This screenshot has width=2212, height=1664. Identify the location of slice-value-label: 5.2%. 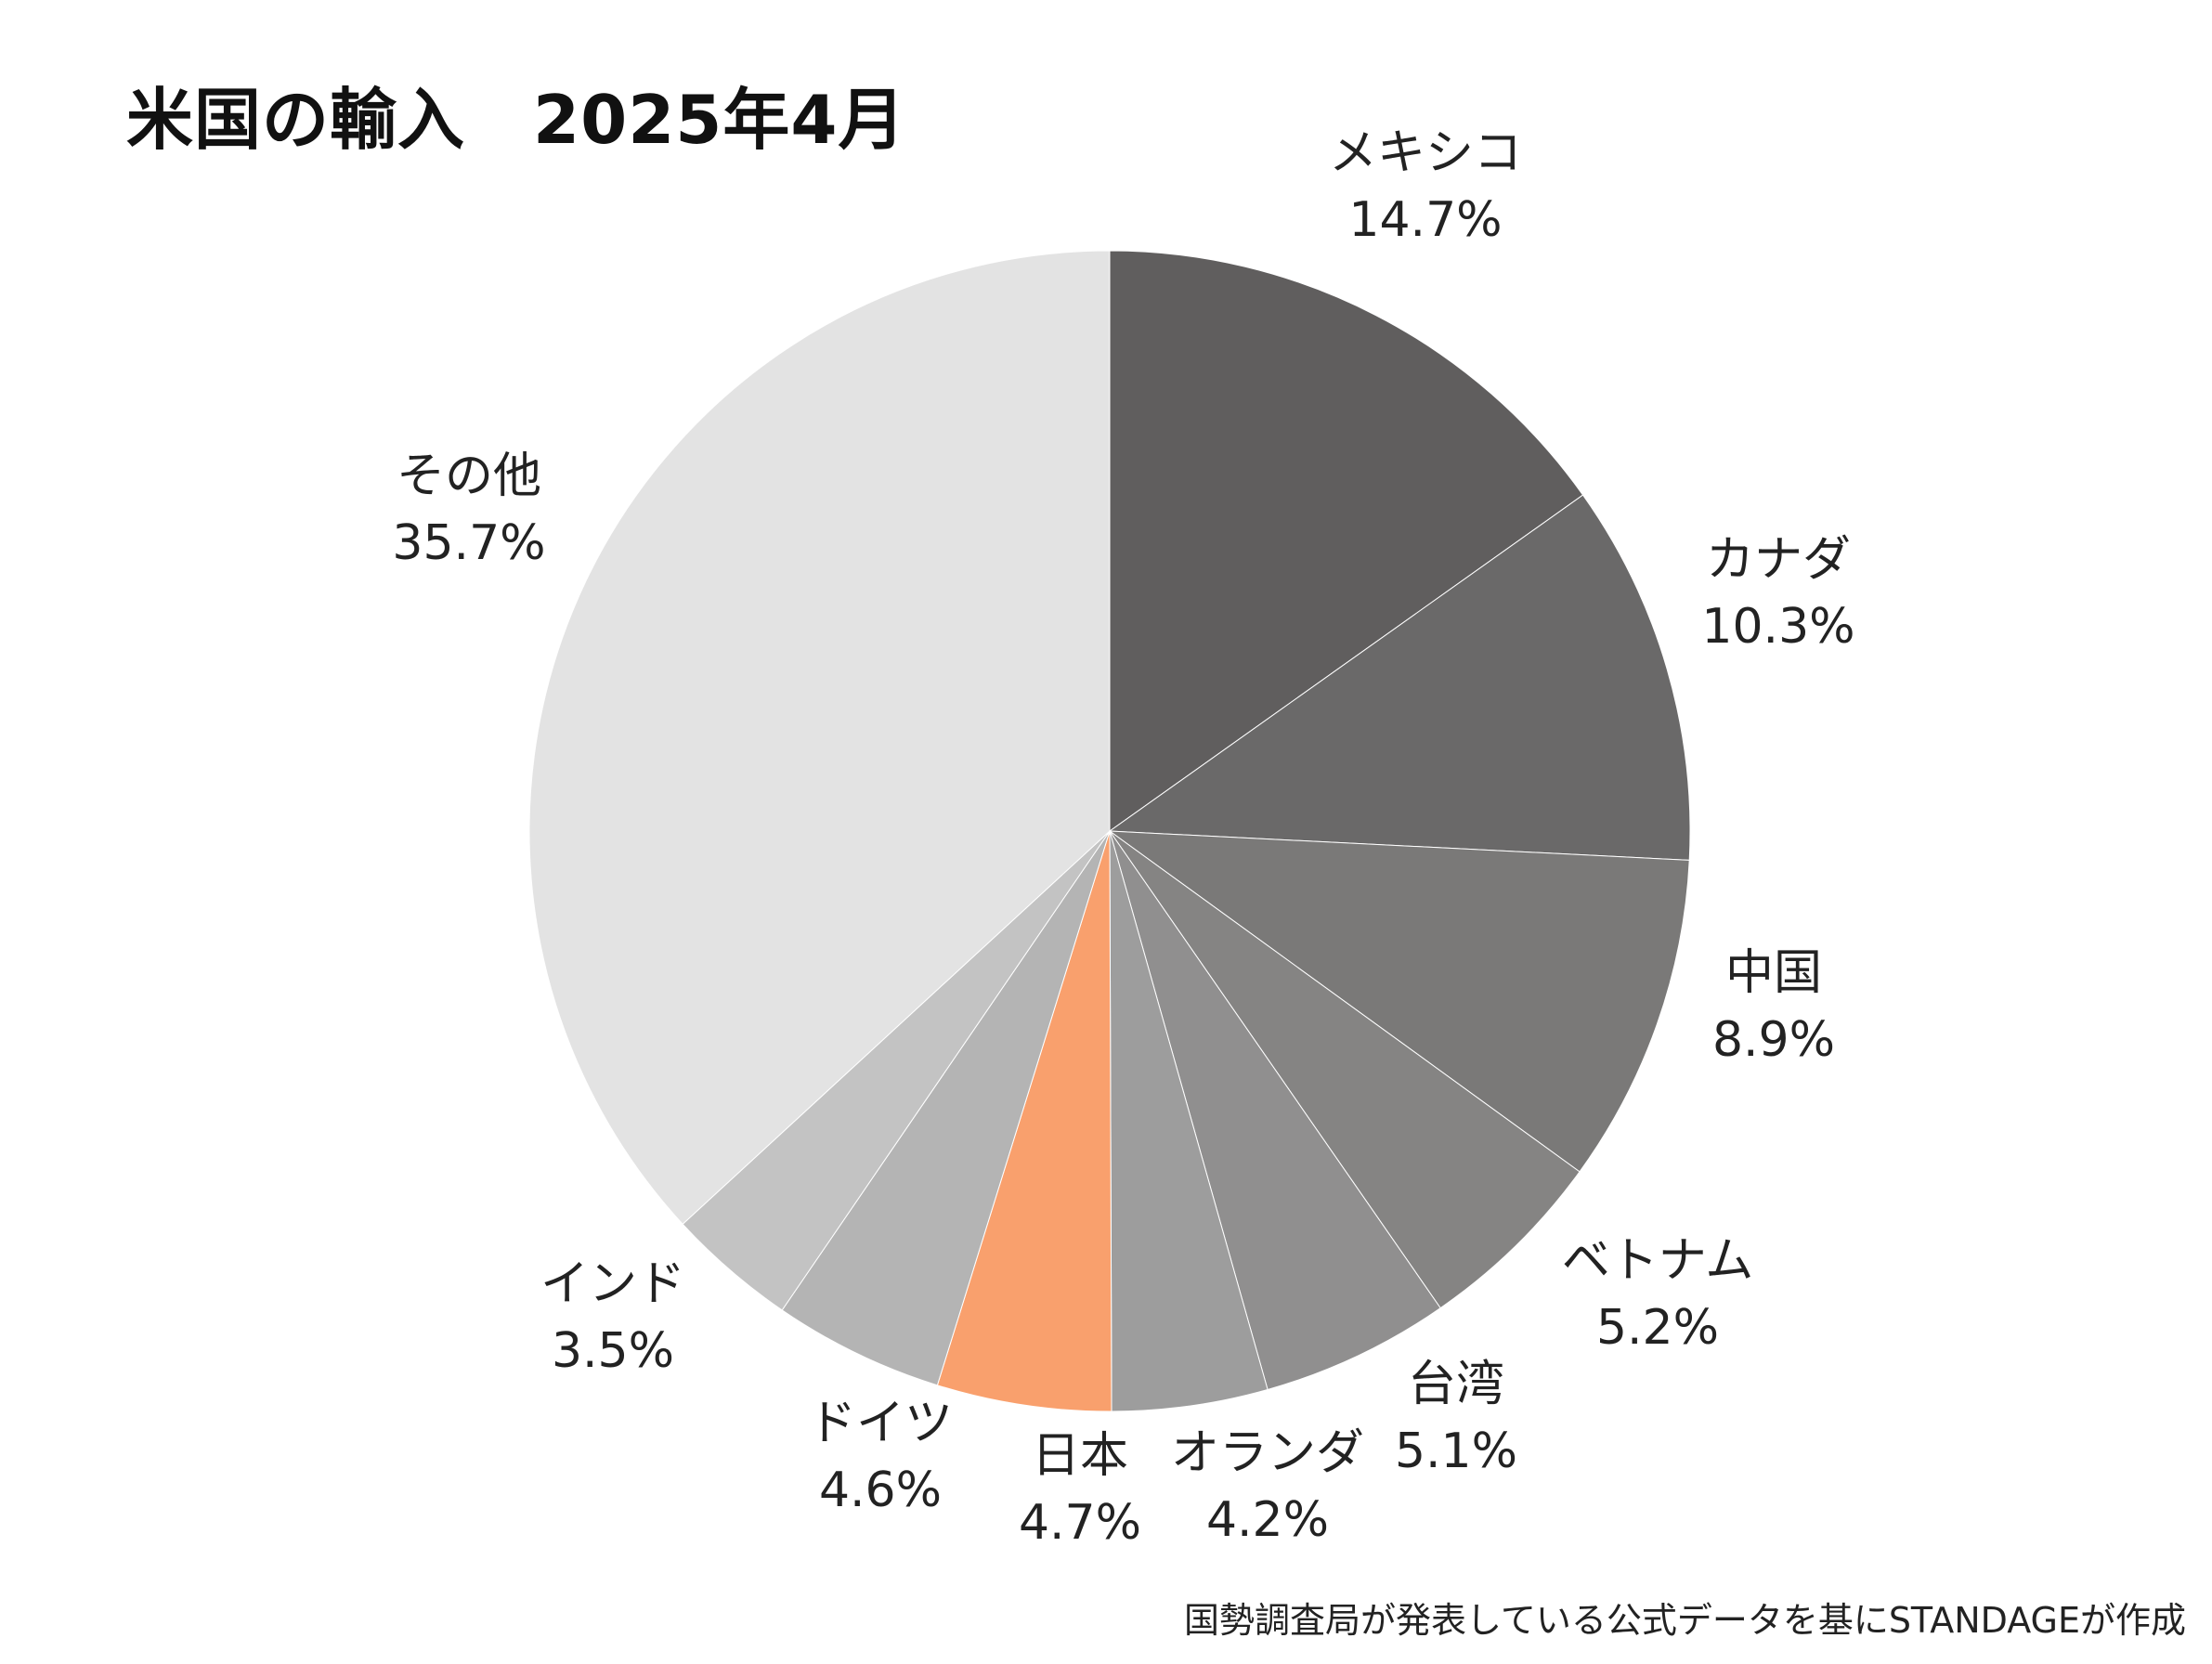
(1657, 1328).